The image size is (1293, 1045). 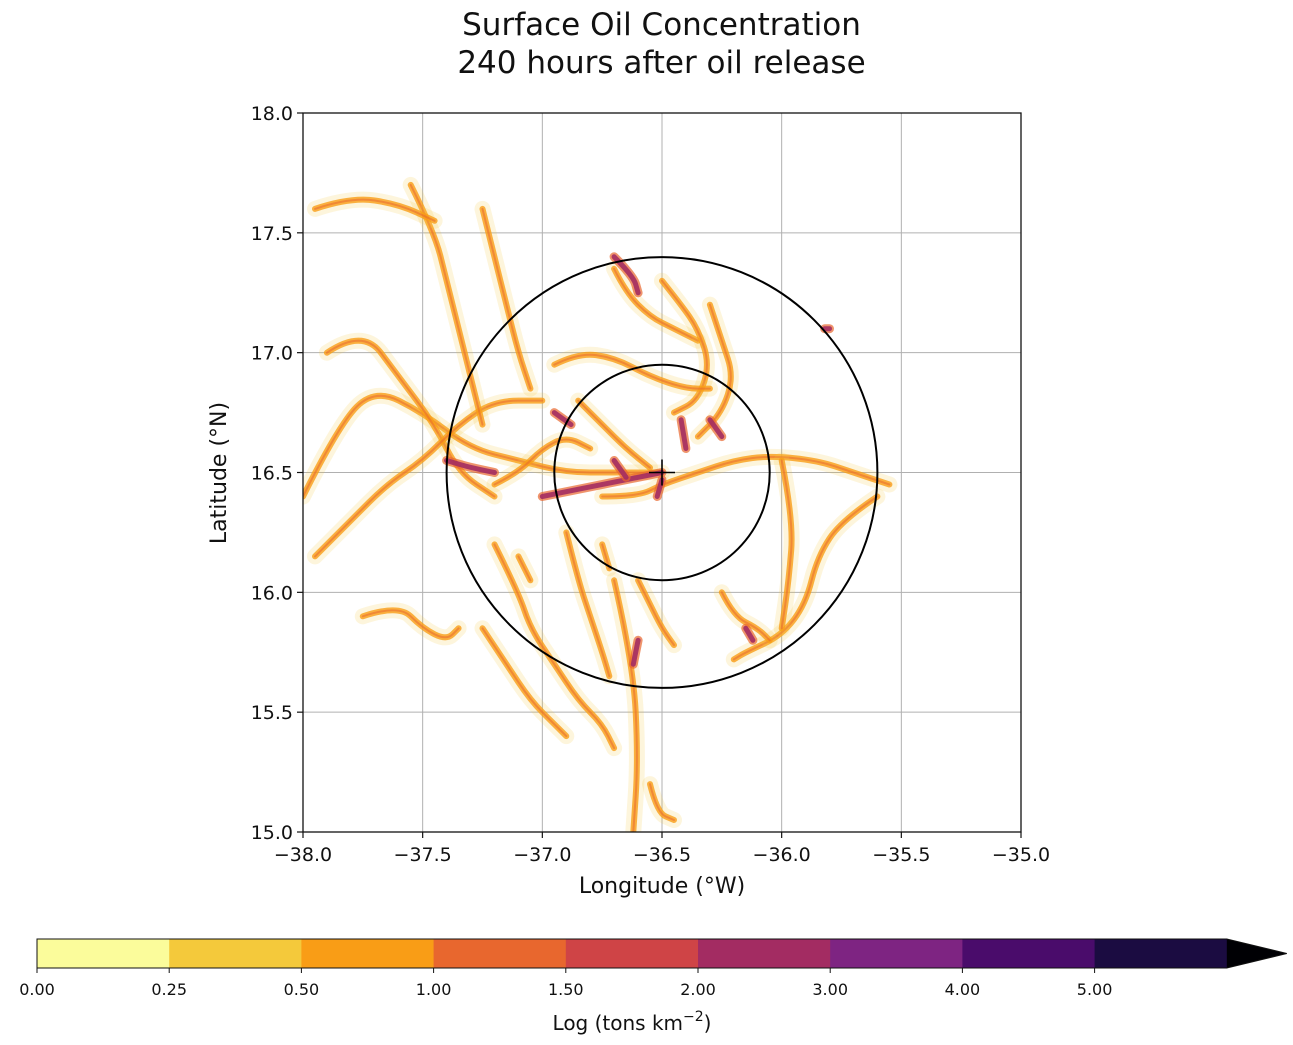 I want to click on colorbar-tick-label: 3.00, so click(x=830, y=989).